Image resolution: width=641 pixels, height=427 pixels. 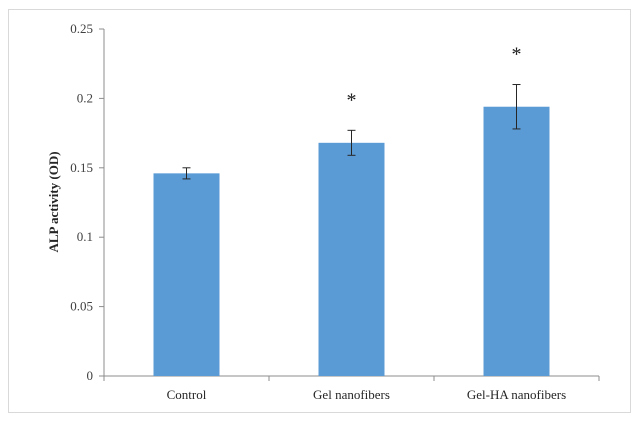 What do you see at coordinates (434, 78) in the screenshot?
I see `significance-markers: **` at bounding box center [434, 78].